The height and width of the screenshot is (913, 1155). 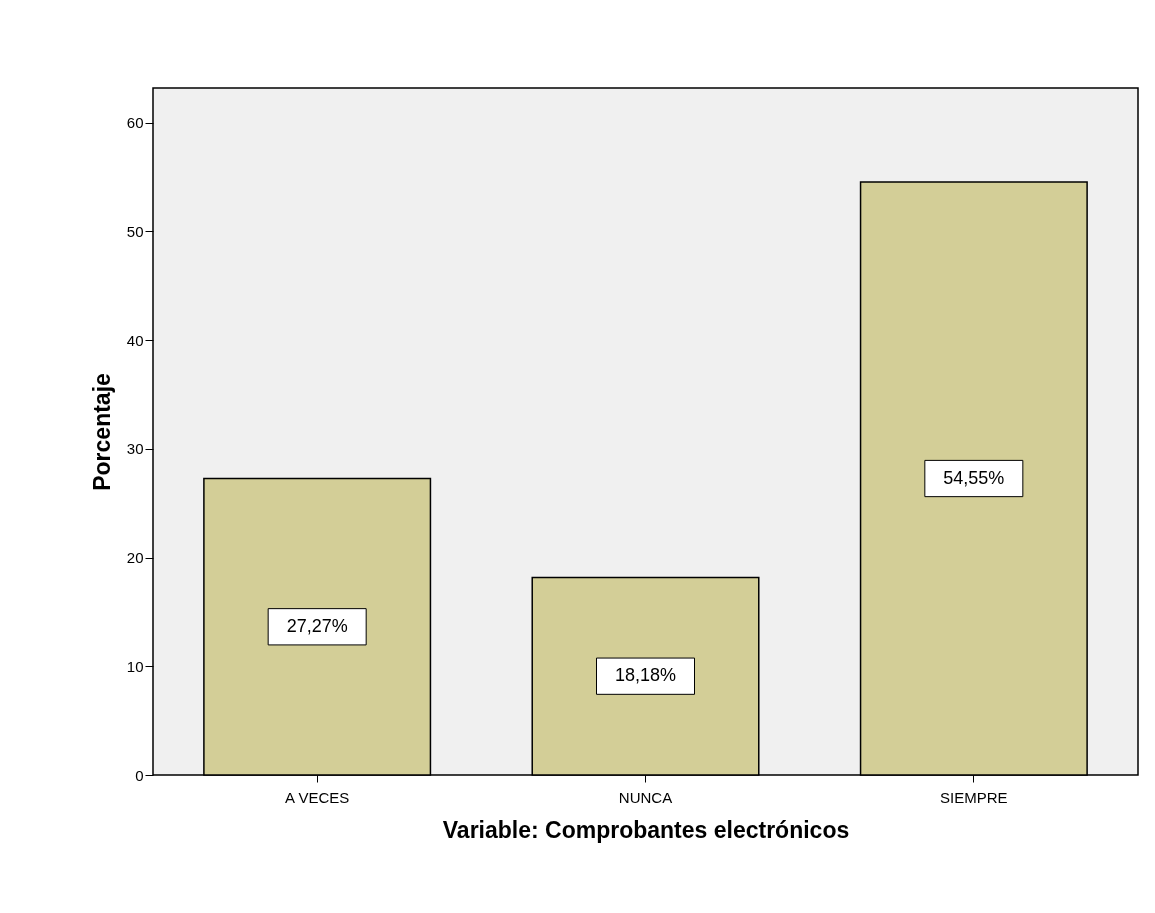 What do you see at coordinates (317, 625) in the screenshot?
I see `data-label: 27,27%` at bounding box center [317, 625].